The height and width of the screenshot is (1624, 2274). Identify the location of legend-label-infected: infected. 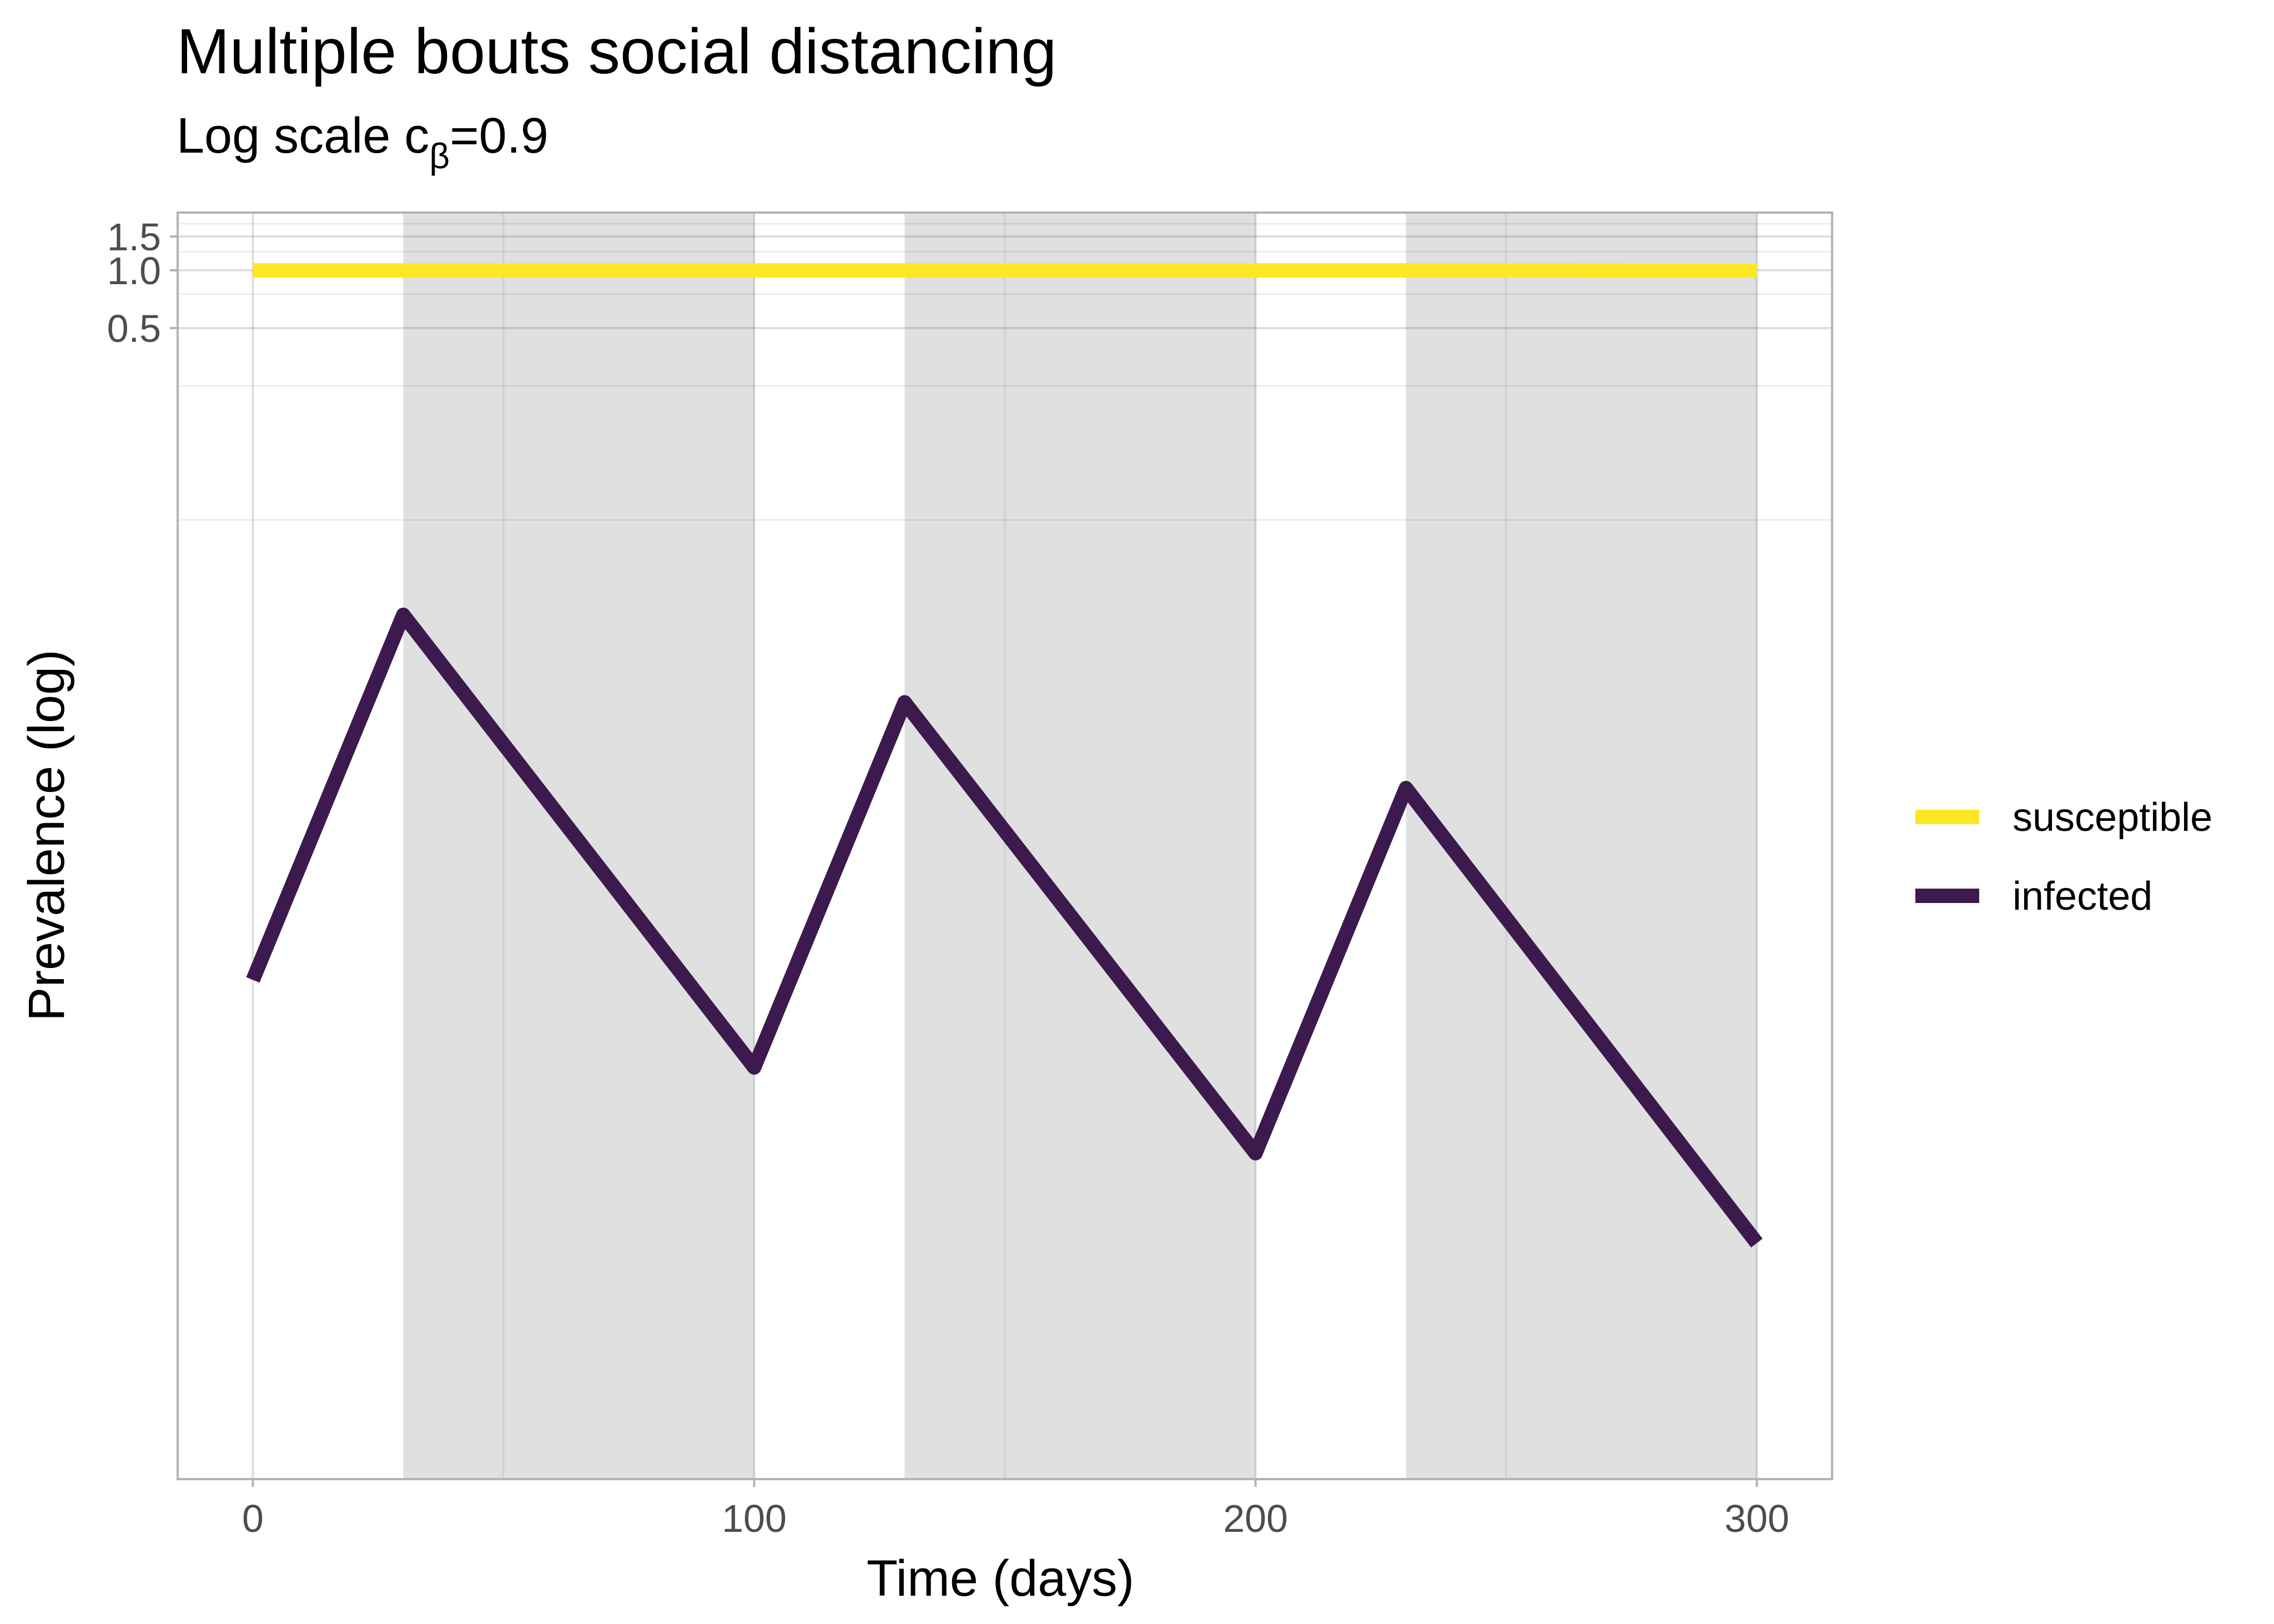
(2082, 896).